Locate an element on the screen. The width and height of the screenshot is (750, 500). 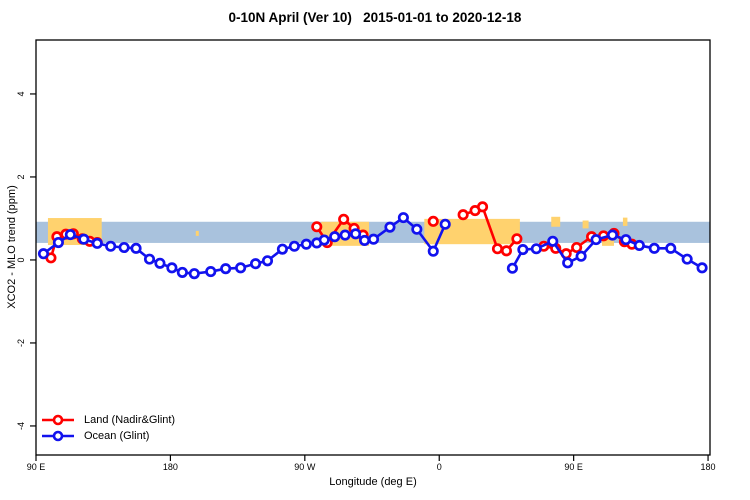
y-tick-label: 4 is located at coordinates (21, 94).